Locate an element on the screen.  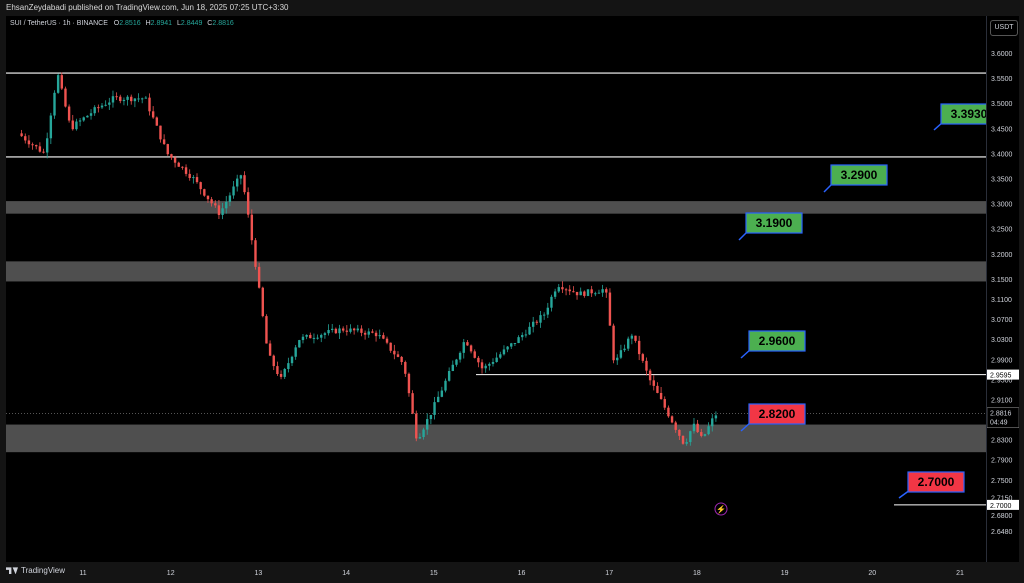
countdown-label: 04:49 is located at coordinates (999, 423).